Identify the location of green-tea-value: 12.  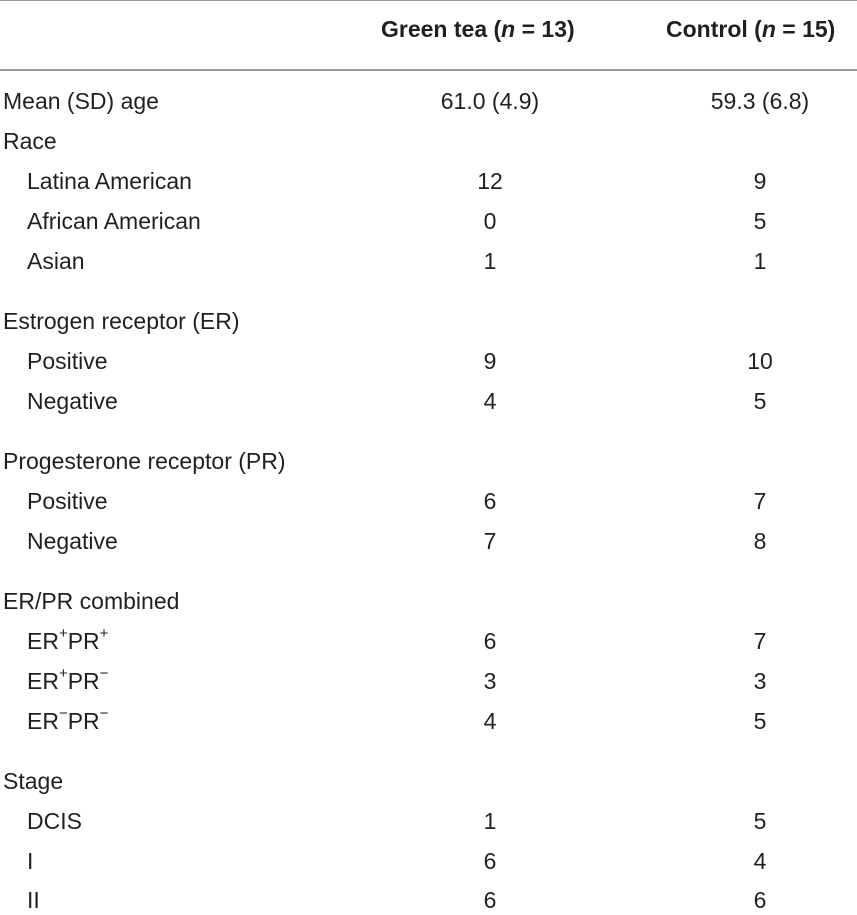
(490, 181).